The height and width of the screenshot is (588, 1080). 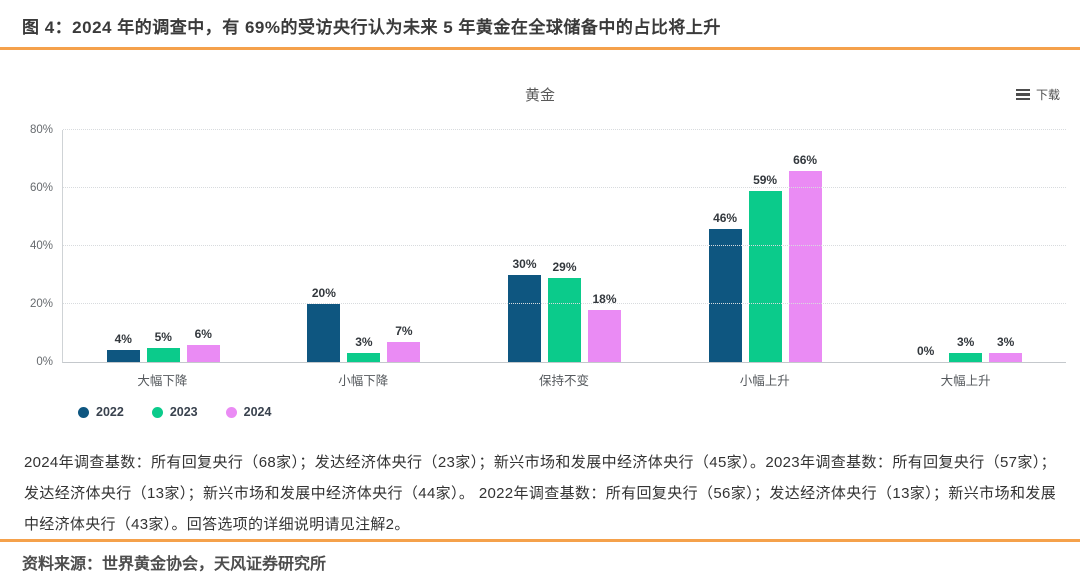 What do you see at coordinates (540, 48) in the screenshot?
I see `top-accent-divider` at bounding box center [540, 48].